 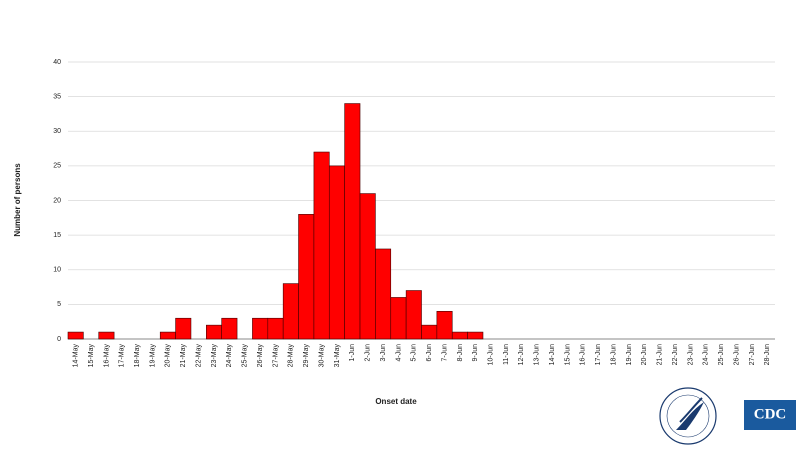 I want to click on x-axis-title: Onset date, so click(x=396, y=401).